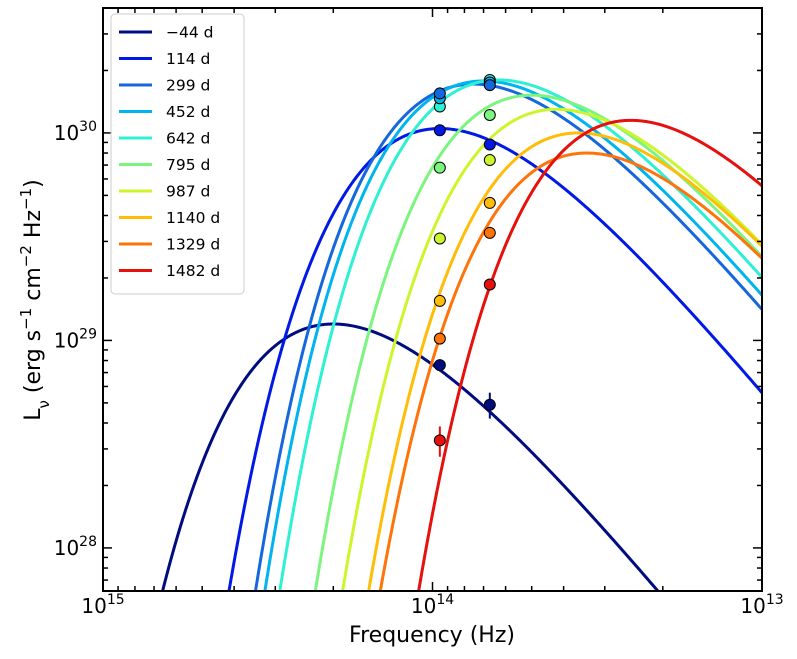 This screenshot has width=797, height=659. Describe the element at coordinates (193, 245) in the screenshot. I see `legend-label-8: 1329 d` at that location.